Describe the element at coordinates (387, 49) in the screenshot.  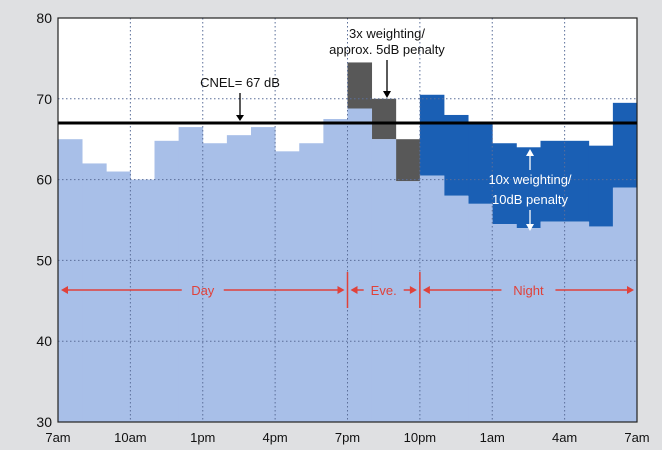
I see `evening-annotation-line2: approx. 5dB penalty` at that location.